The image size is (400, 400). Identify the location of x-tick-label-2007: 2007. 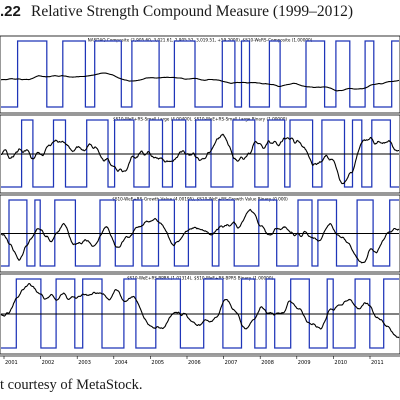
(231, 363).